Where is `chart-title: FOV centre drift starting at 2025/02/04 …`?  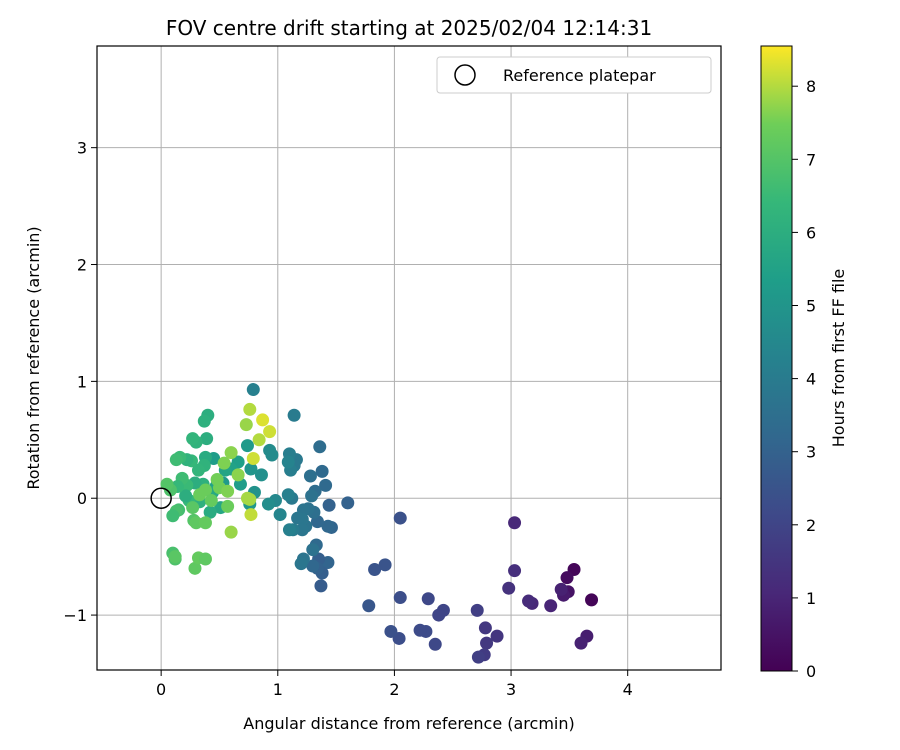
chart-title: FOV centre drift starting at 2025/02/04 … is located at coordinates (409, 28).